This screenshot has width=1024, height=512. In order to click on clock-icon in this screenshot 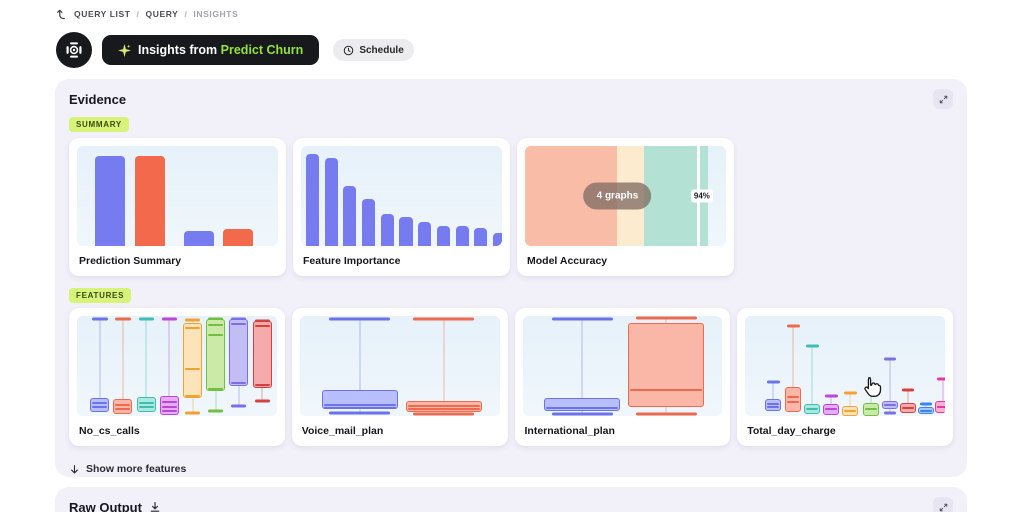, I will do `click(349, 50)`.